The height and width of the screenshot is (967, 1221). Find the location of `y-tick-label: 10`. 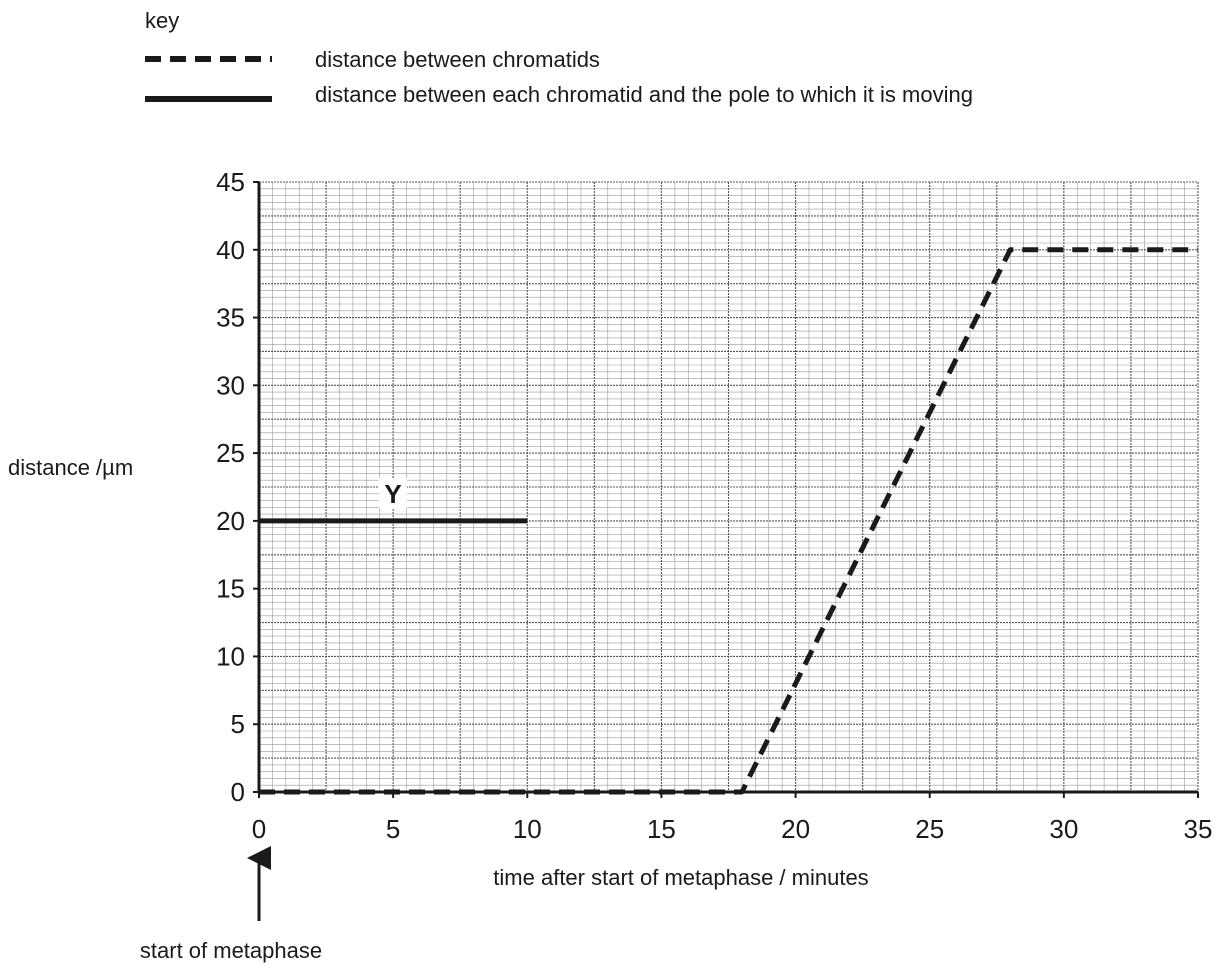

y-tick-label: 10 is located at coordinates (230, 656).